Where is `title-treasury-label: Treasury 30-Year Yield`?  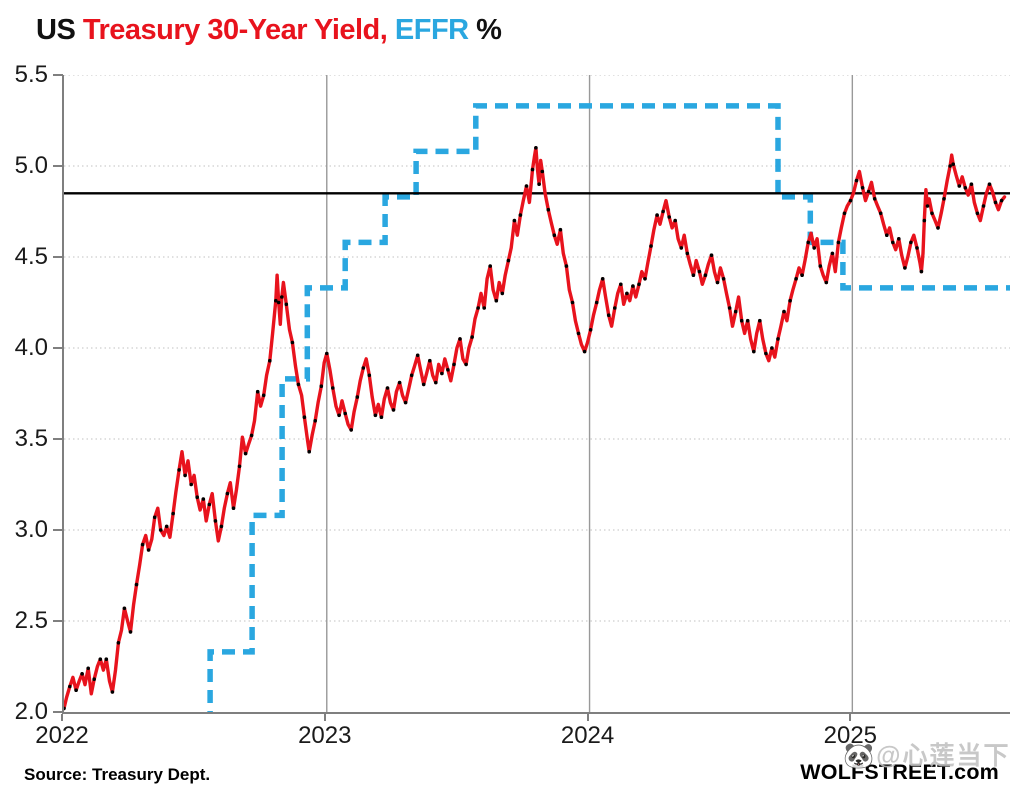
title-treasury-label: Treasury 30-Year Yield is located at coordinates (231, 30).